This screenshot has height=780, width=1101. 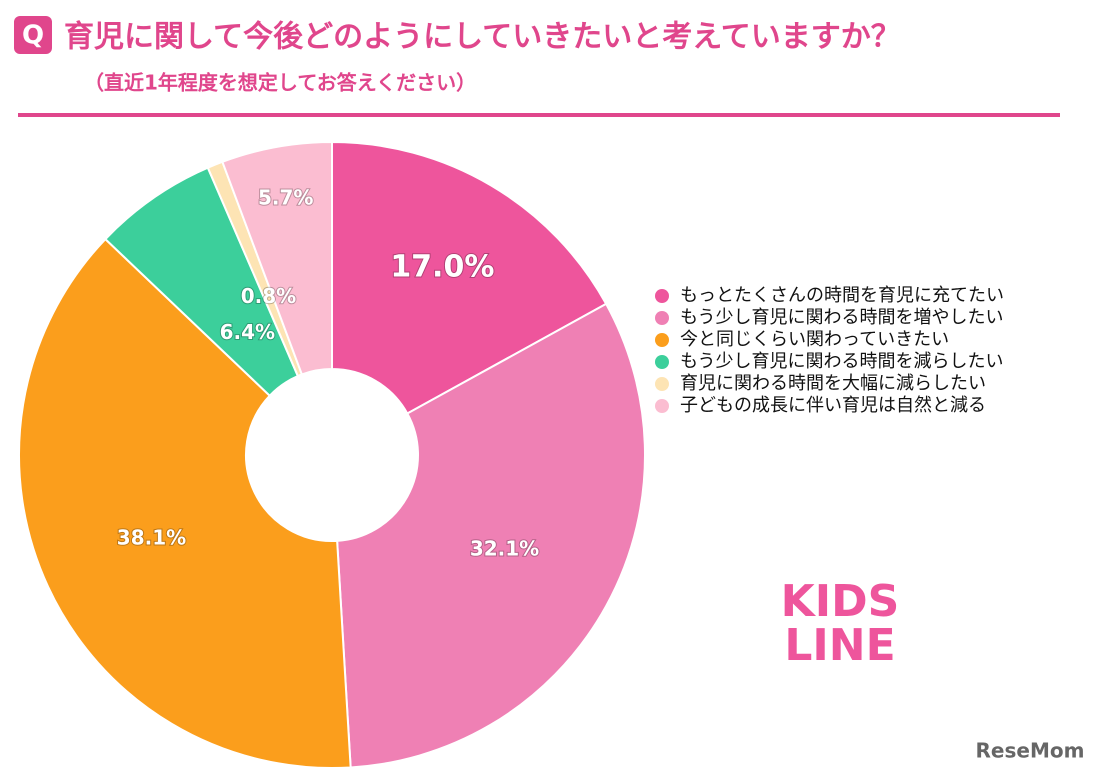 I want to click on chart-title: 育児に関して今後どのようにしていきたいと考えていますか？, so click(x=482, y=37).